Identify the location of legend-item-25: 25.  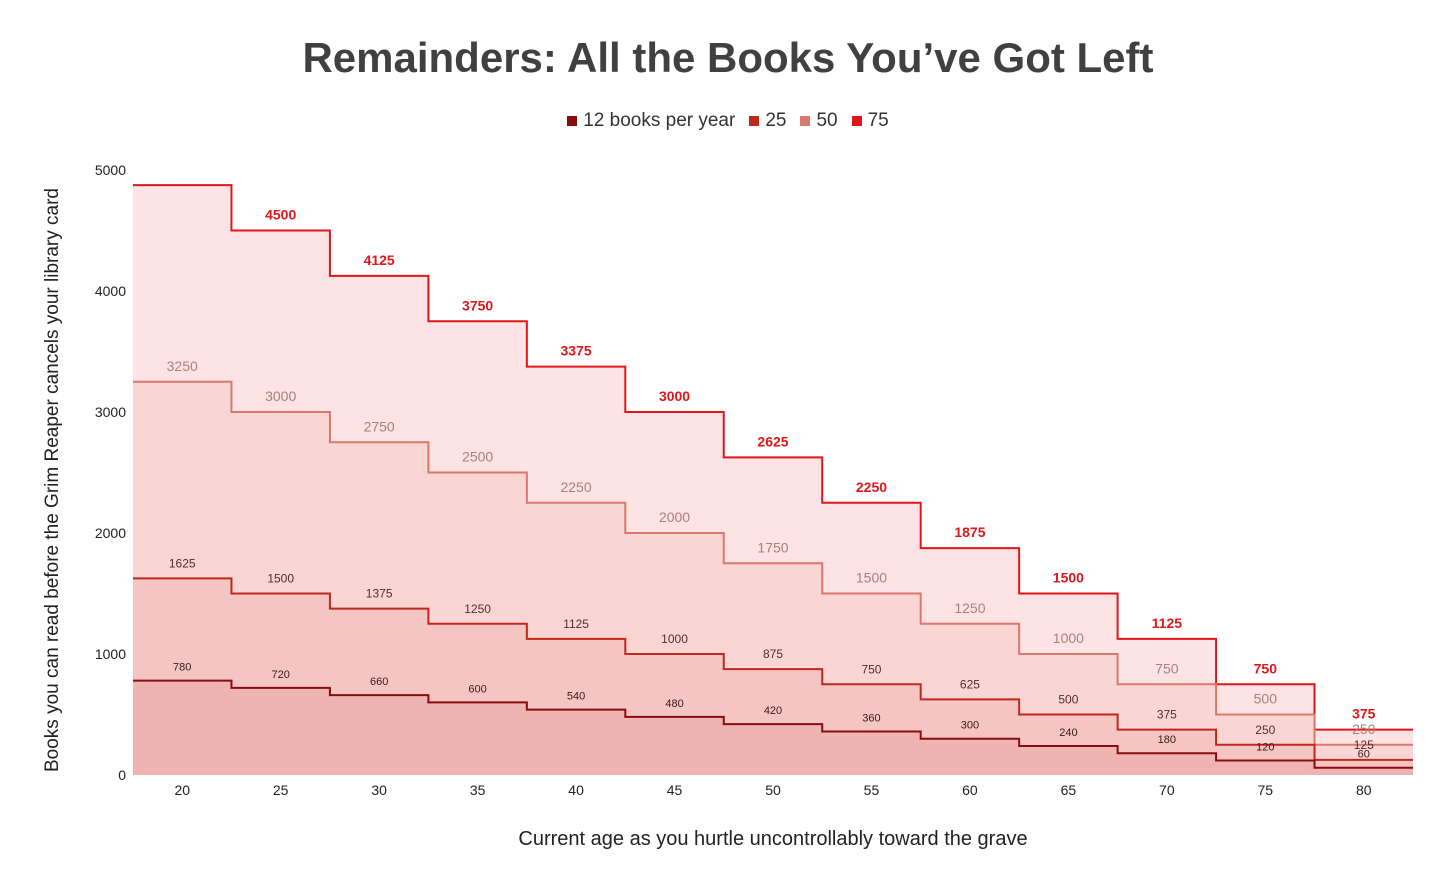
(767, 121).